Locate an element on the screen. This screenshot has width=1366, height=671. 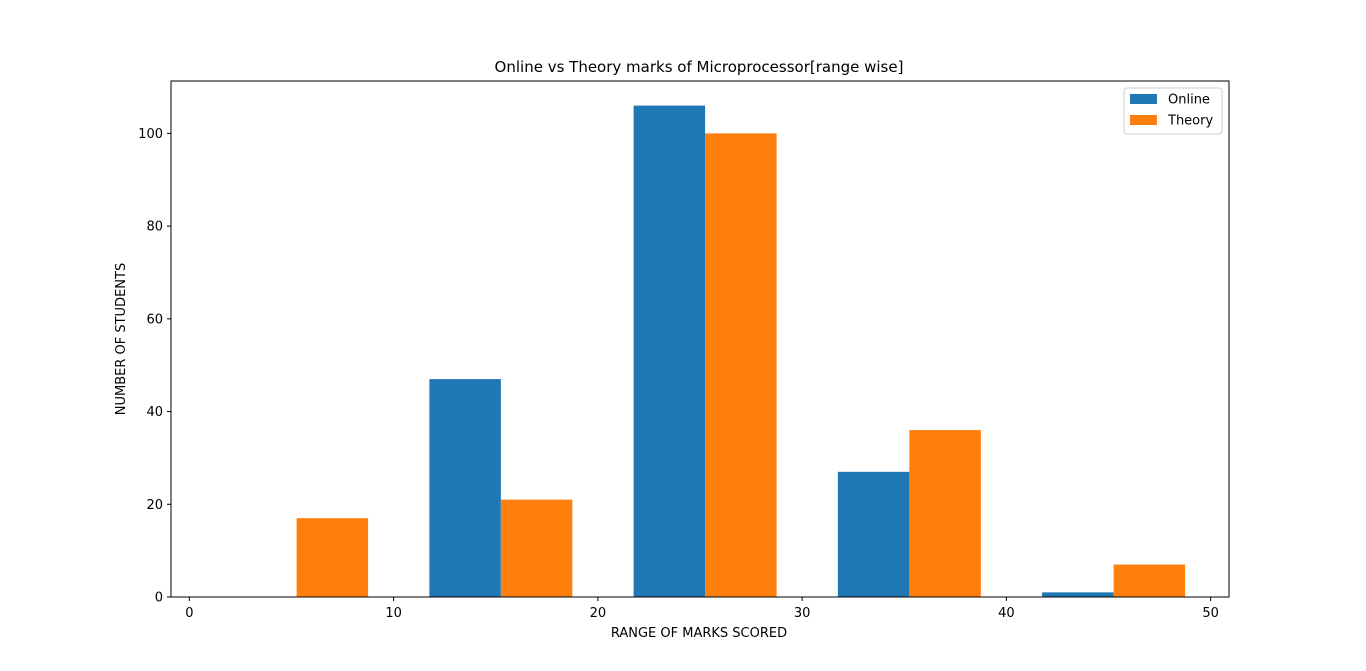
legend: Online Theory is located at coordinates (1173, 111).